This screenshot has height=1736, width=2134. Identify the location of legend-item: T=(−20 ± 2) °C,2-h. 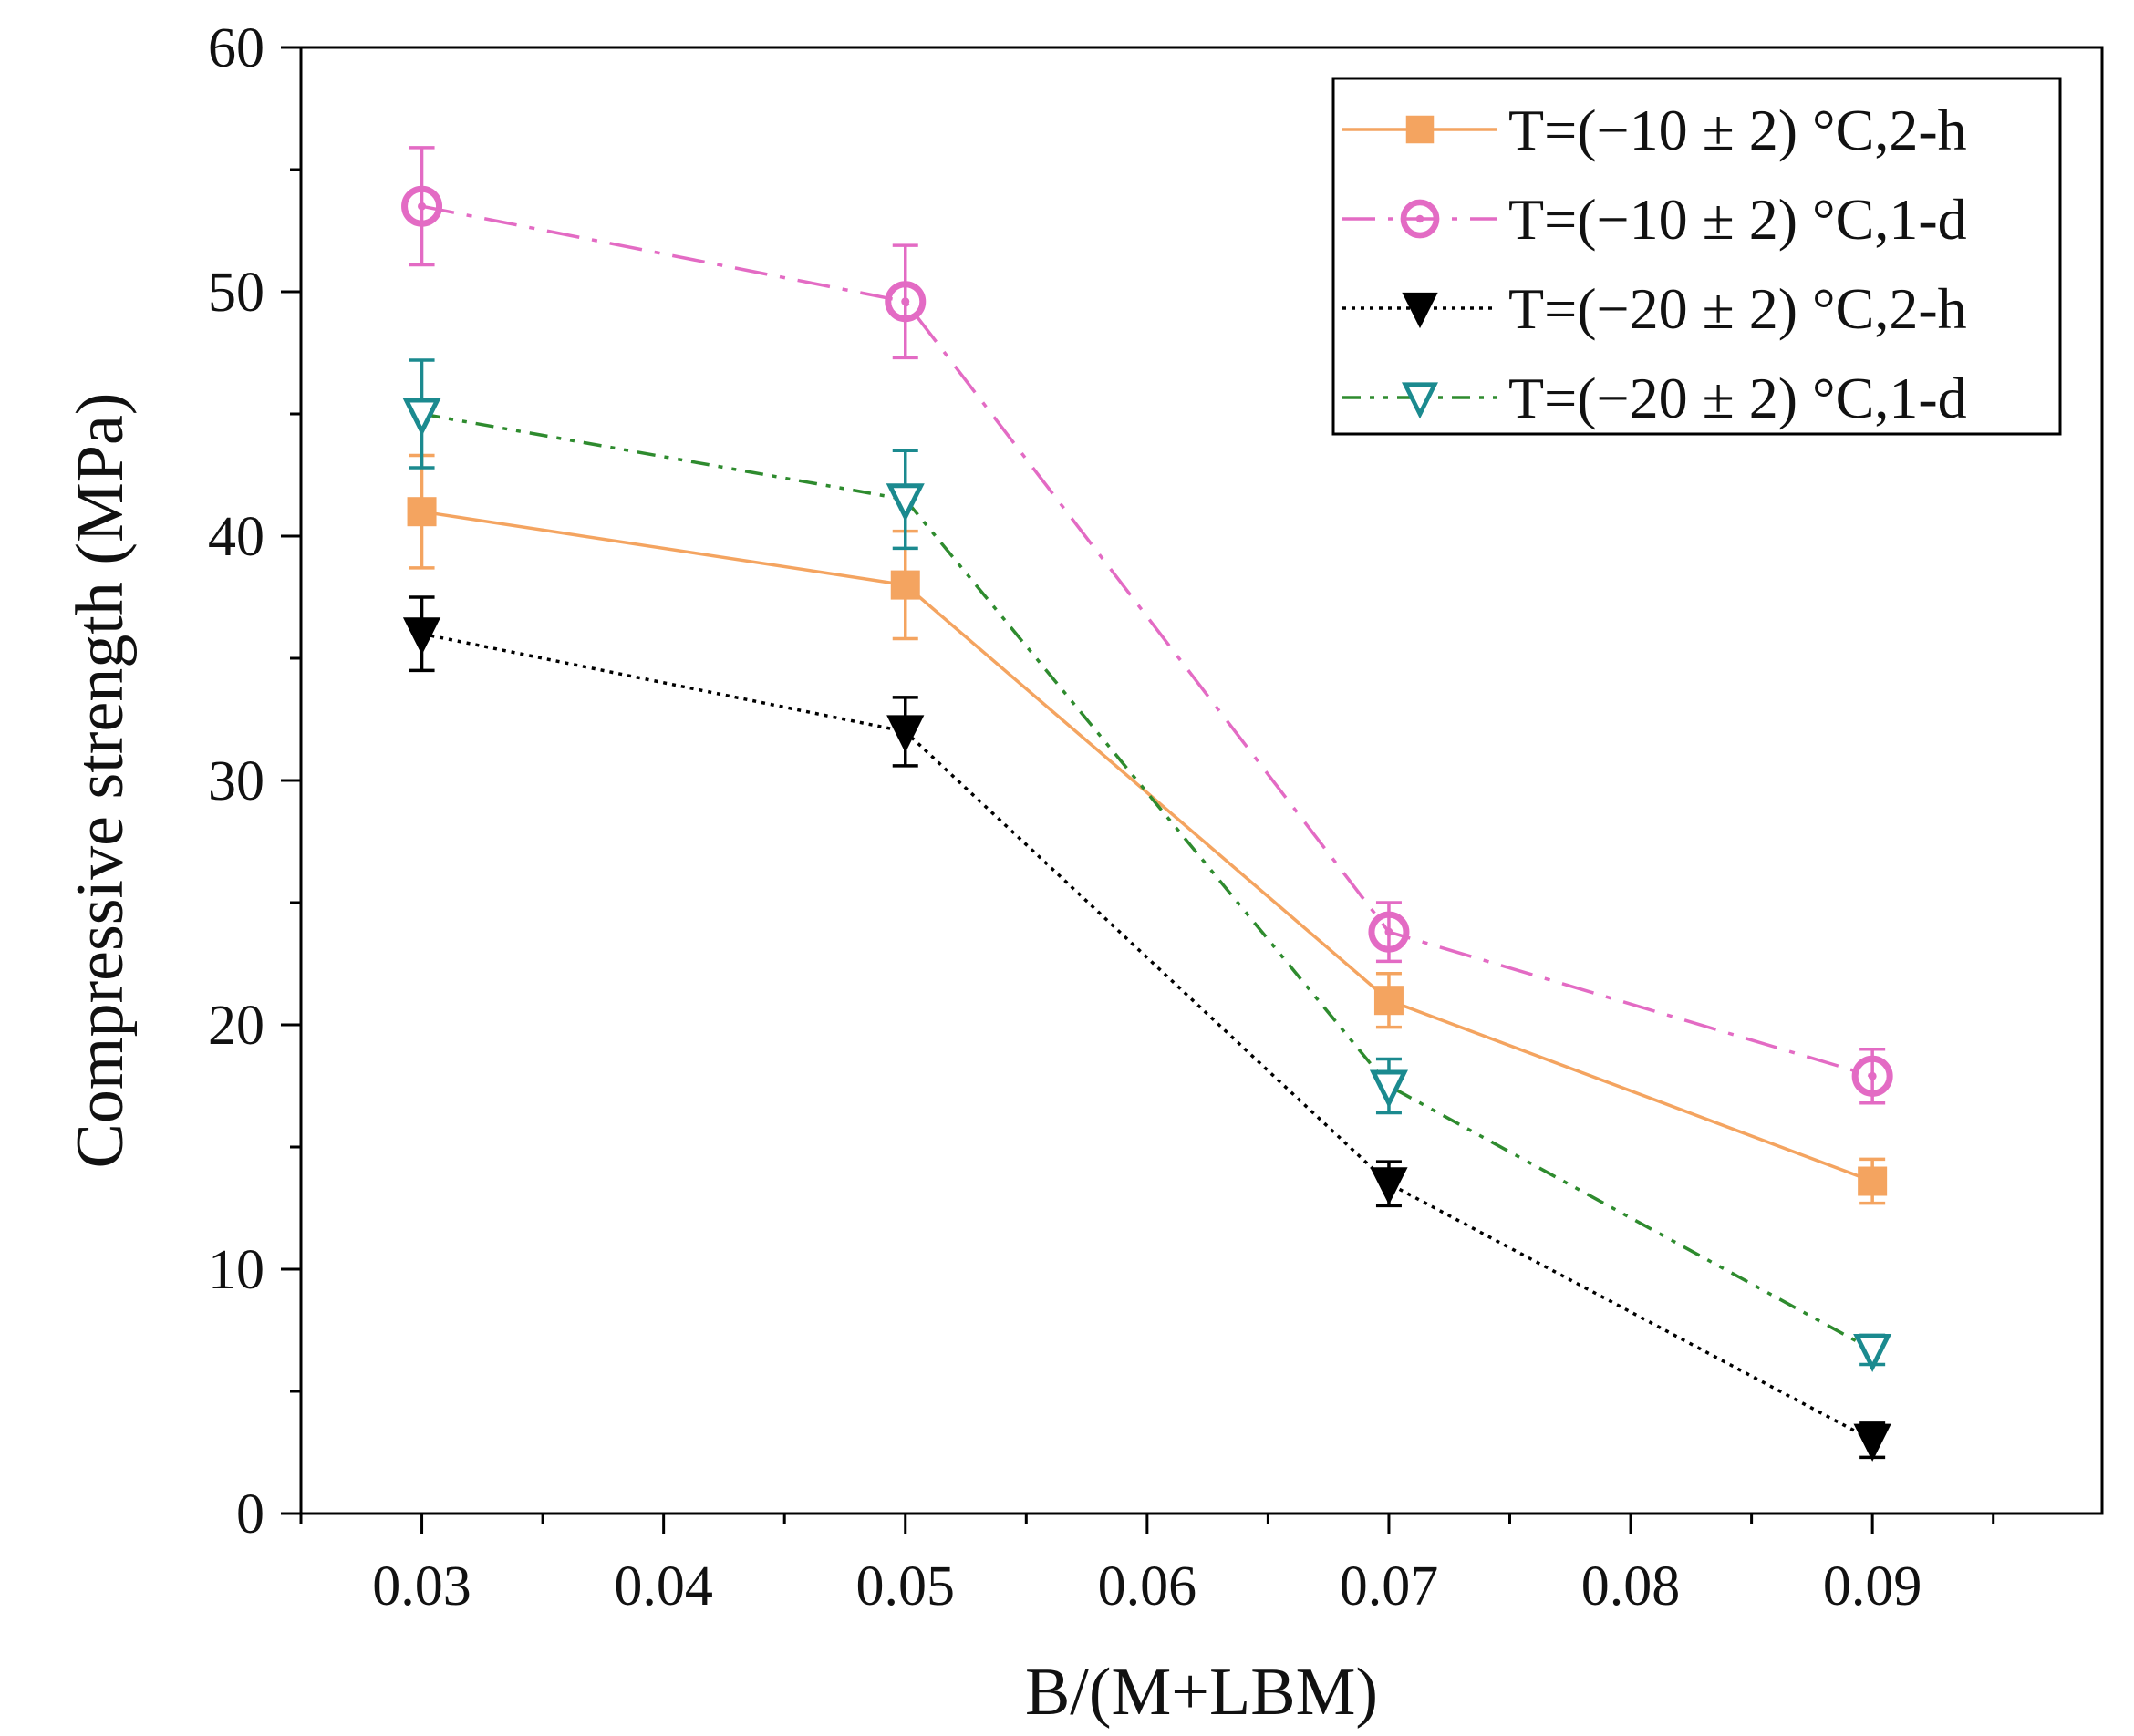
(1655, 308).